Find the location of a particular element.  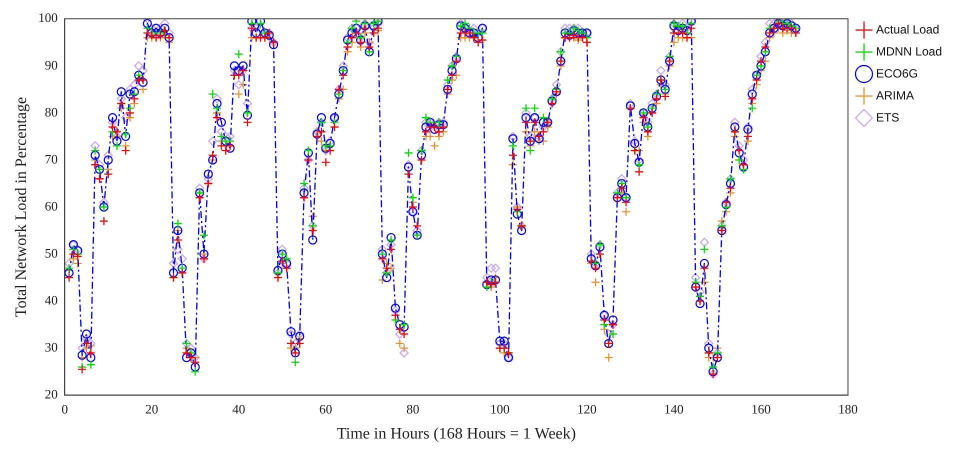

x-tick-label: 140 is located at coordinates (674, 408).